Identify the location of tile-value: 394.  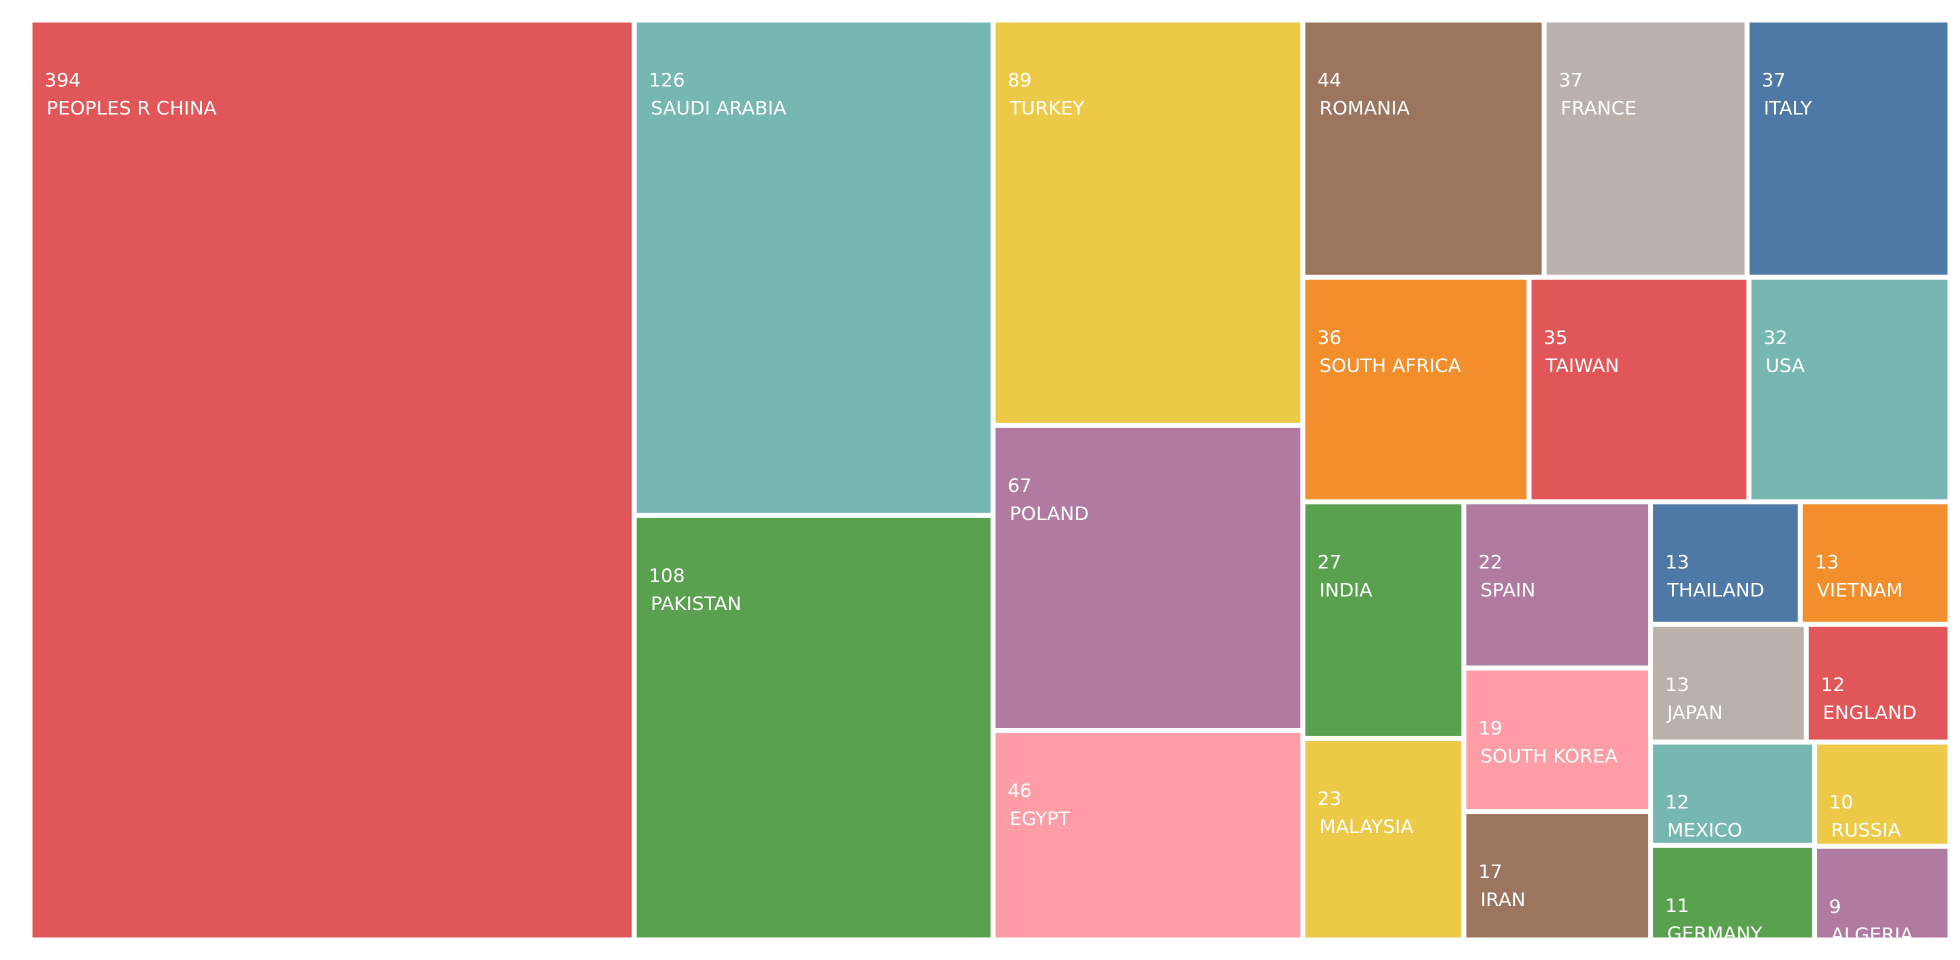
(63, 81).